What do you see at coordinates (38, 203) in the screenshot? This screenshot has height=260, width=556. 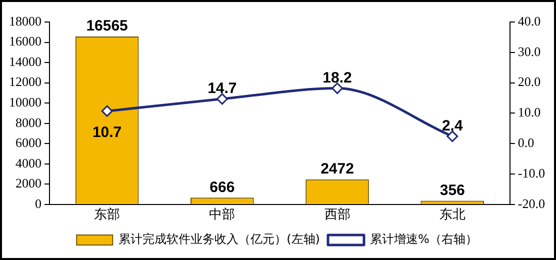 I see `y-tick-label: 0` at bounding box center [38, 203].